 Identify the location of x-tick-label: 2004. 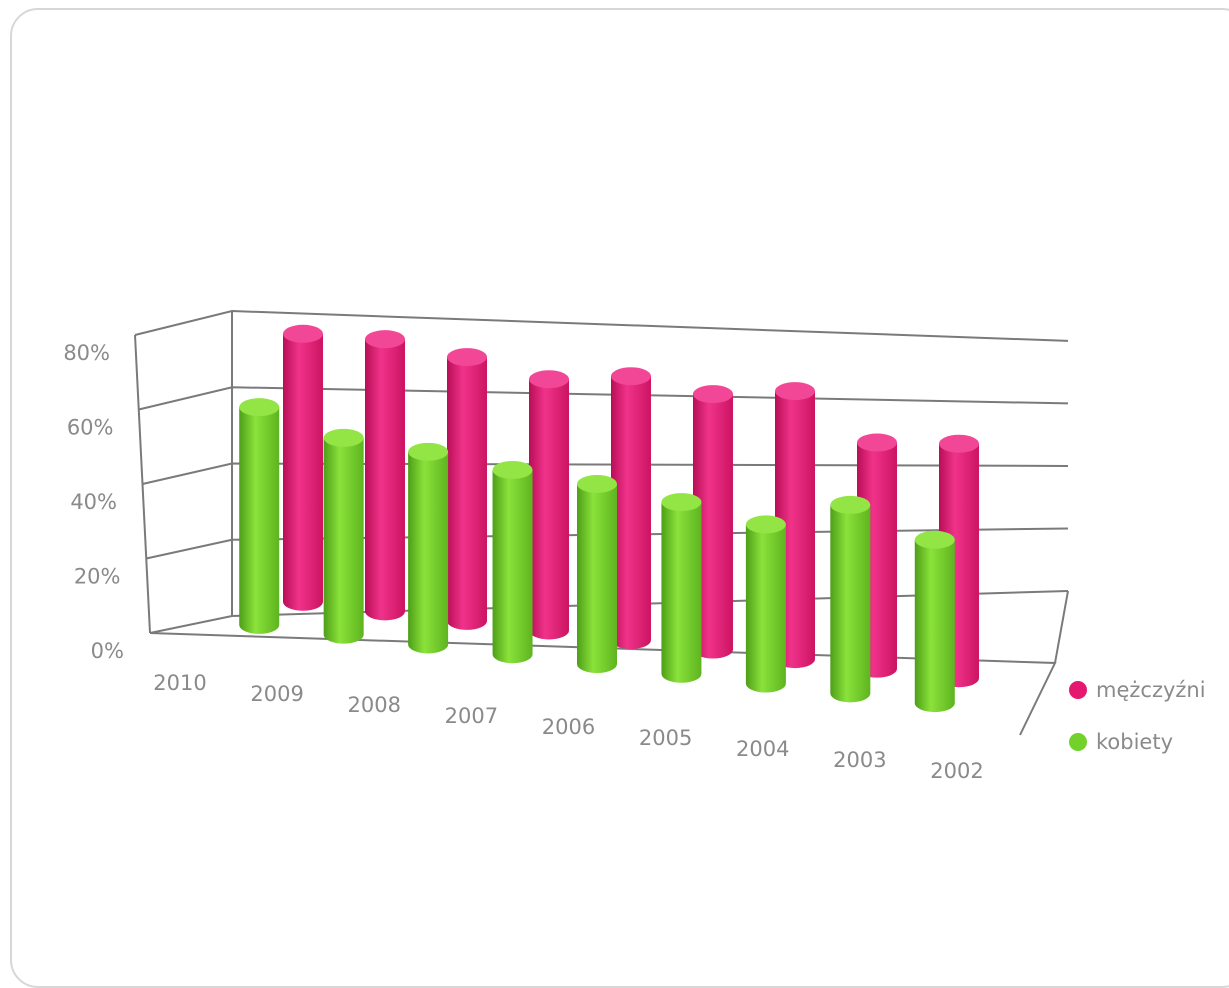
(762, 749).